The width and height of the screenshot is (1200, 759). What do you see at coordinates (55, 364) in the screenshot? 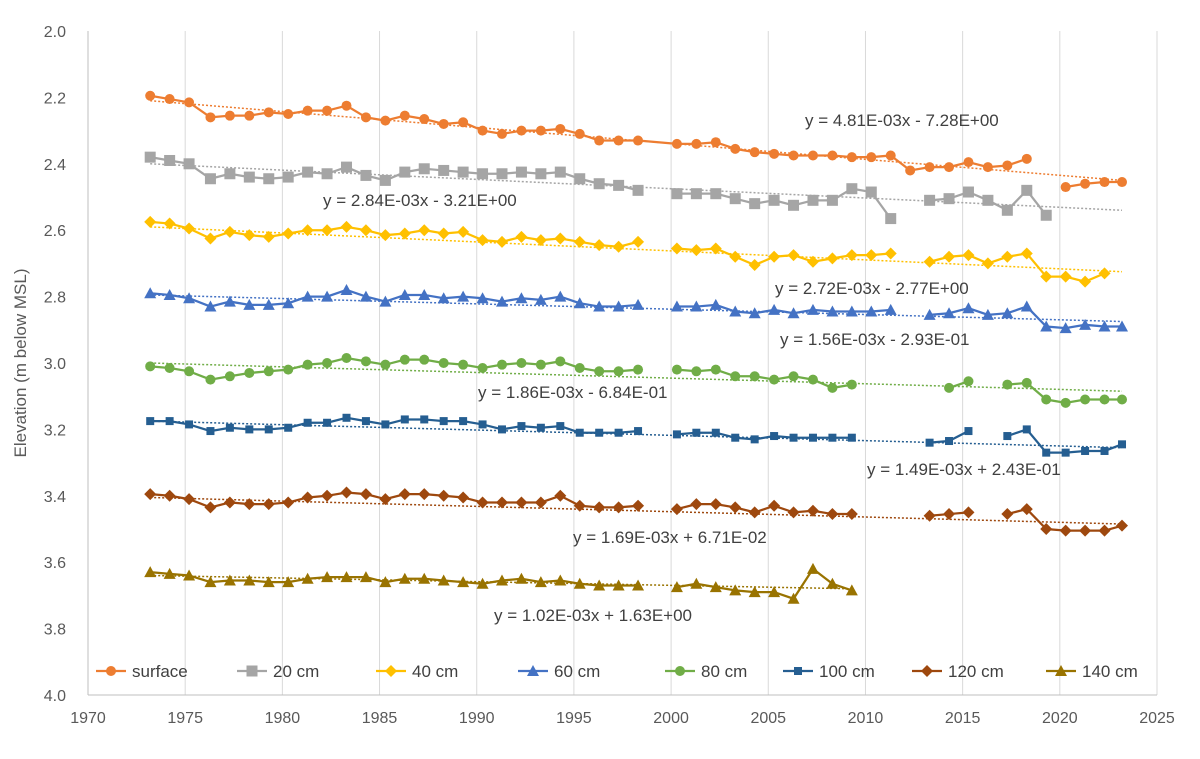
I see `y-tick-label: 3.0` at bounding box center [55, 364].